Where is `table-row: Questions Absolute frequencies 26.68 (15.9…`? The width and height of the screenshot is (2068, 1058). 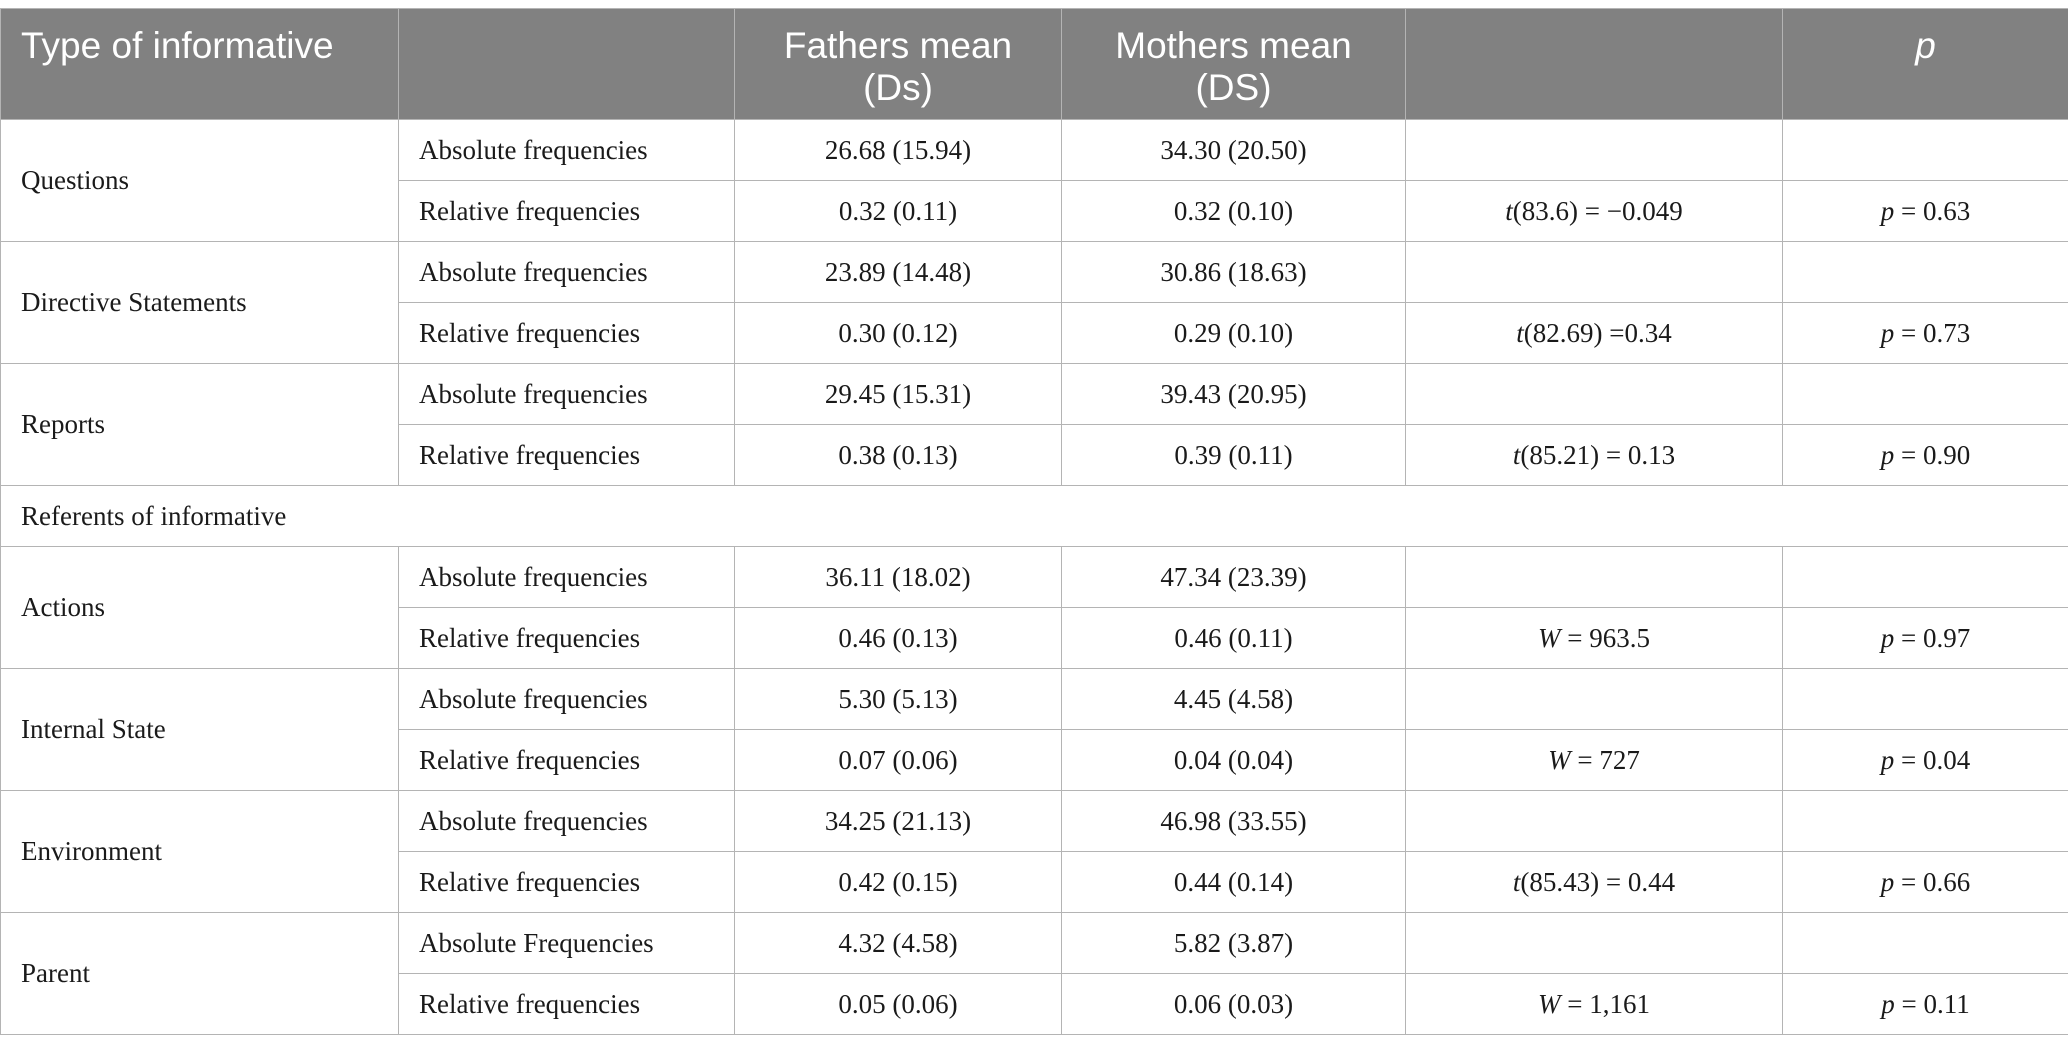 table-row: Questions Absolute frequencies 26.68 (15.9… is located at coordinates (1034, 180).